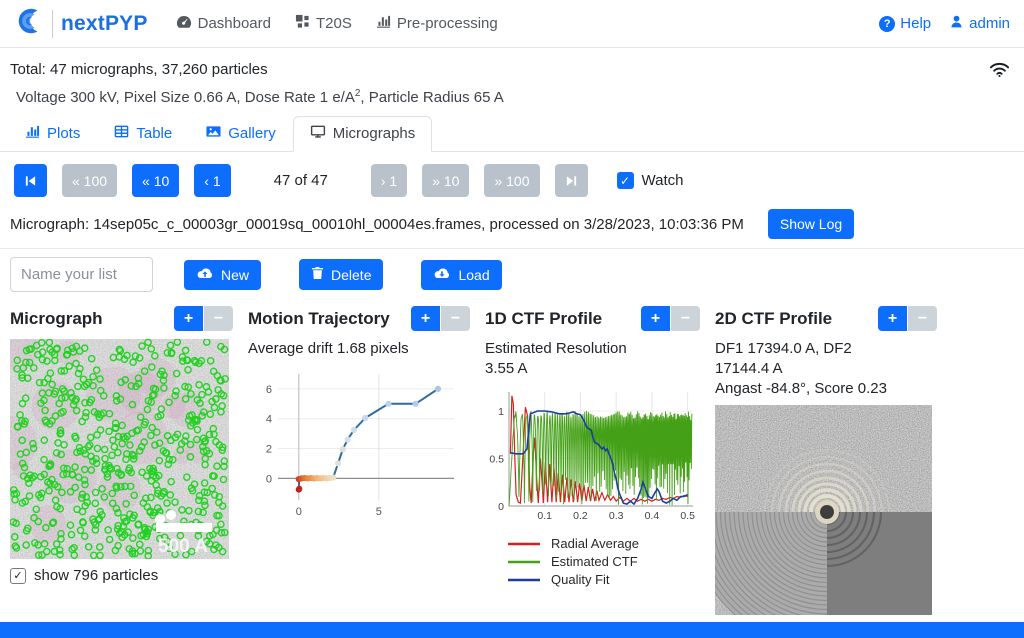 Image resolution: width=1024 pixels, height=638 pixels. I want to click on ctf2d-angast-line: Angast -84.8°, Score 0.23, so click(801, 388).